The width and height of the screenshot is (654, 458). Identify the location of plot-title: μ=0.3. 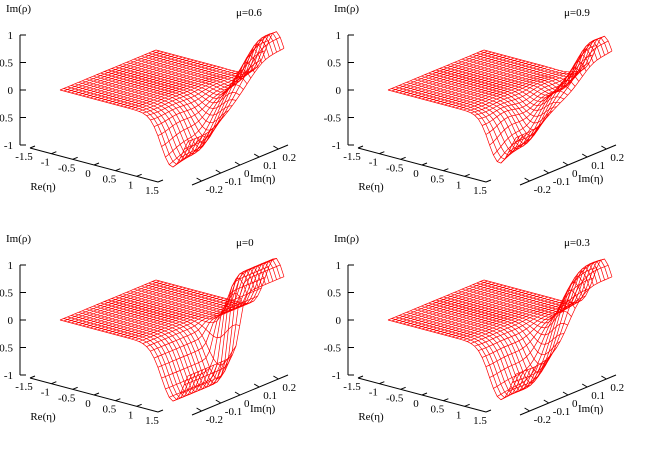
(577, 243).